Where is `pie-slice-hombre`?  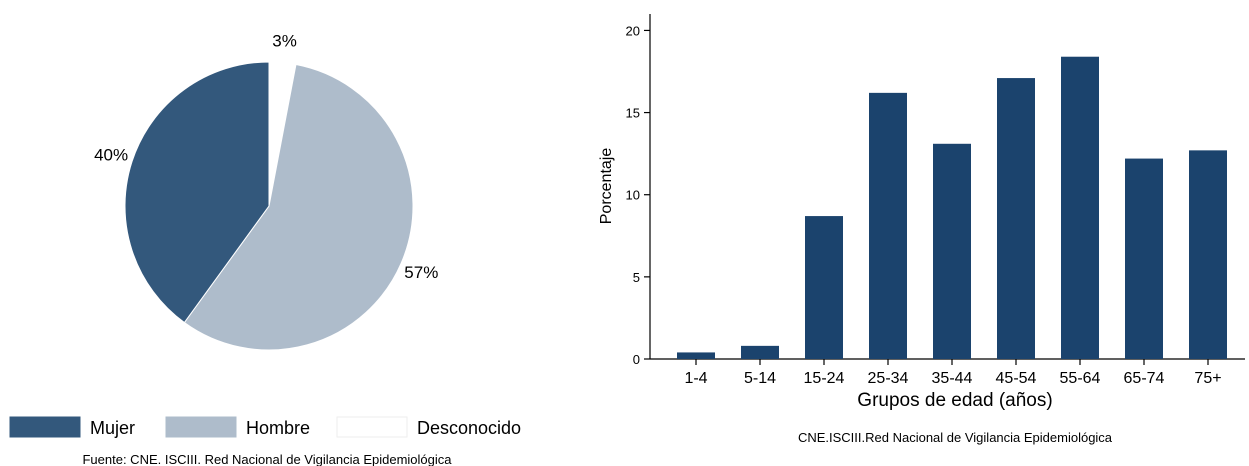
pie-slice-hombre is located at coordinates (298, 207).